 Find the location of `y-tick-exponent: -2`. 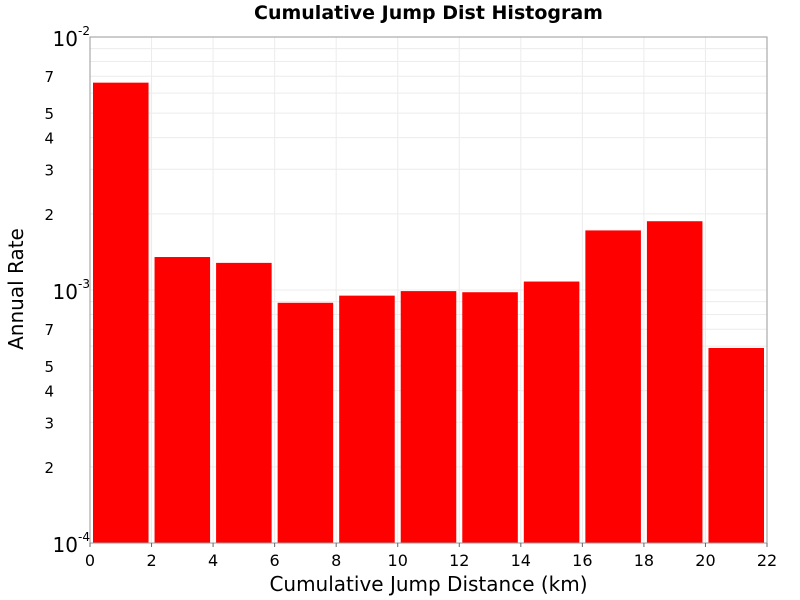

y-tick-exponent: -2 is located at coordinates (84, 31).